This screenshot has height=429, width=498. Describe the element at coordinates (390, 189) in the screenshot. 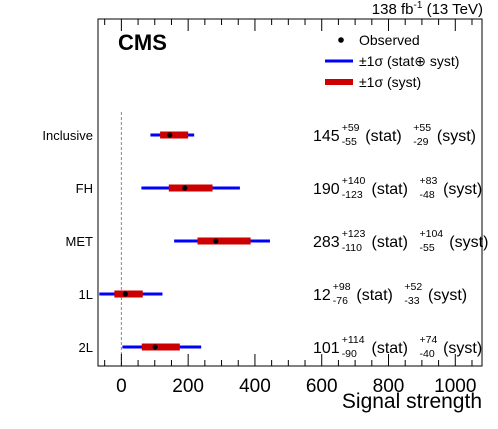

I see `stat-label-fh: (stat)` at that location.